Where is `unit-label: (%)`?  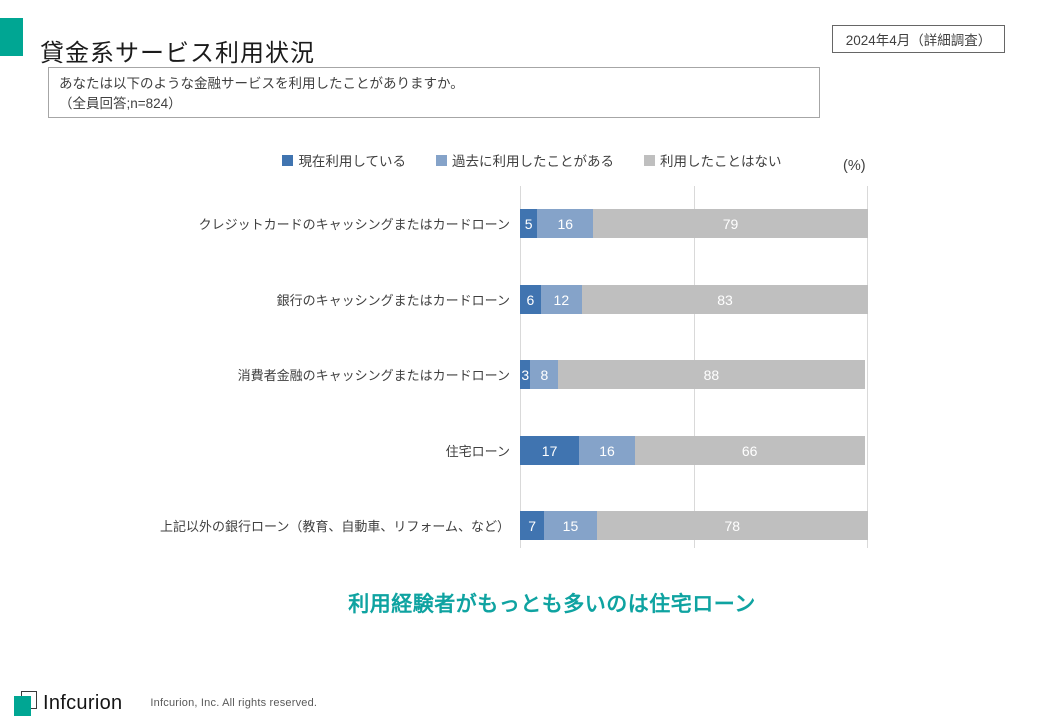
unit-label: (%) is located at coordinates (854, 166).